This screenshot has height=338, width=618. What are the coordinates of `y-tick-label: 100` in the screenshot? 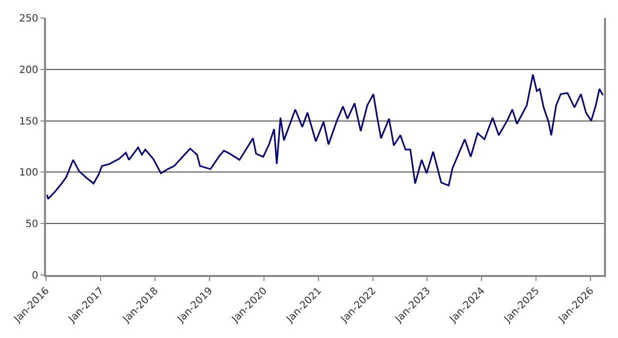 It's located at (28, 173).